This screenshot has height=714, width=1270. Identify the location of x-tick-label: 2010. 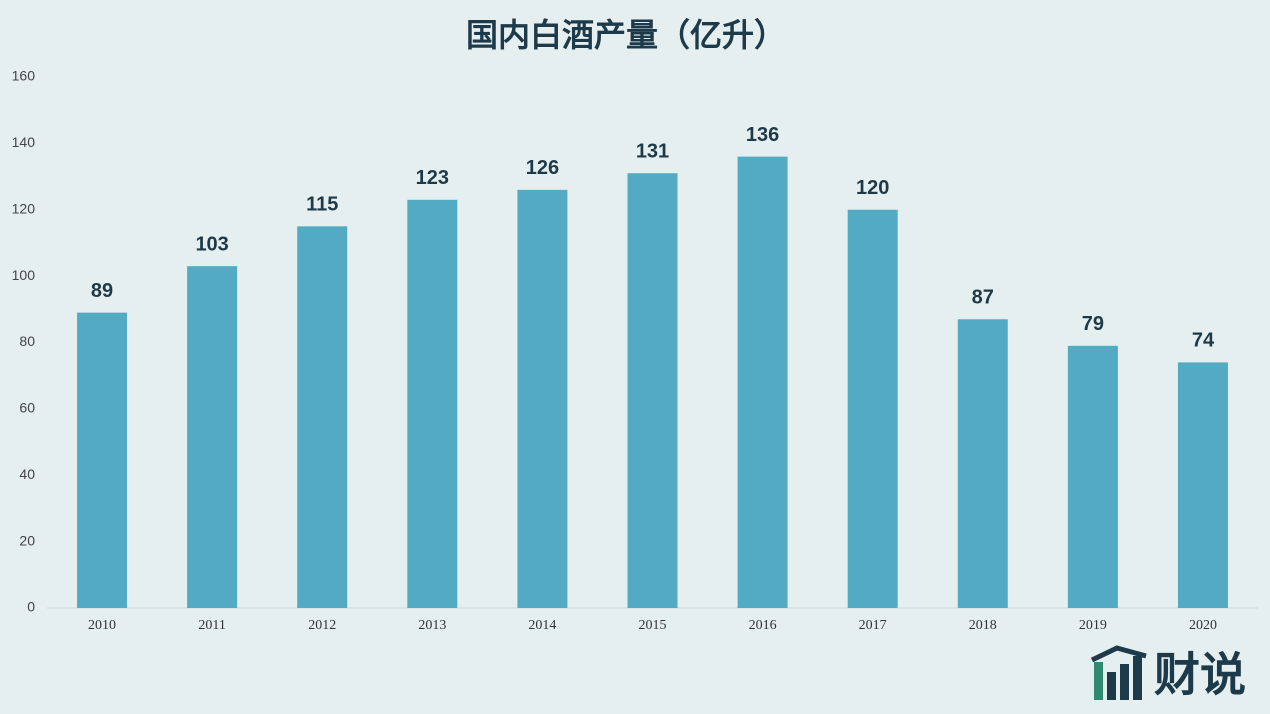
(102, 625).